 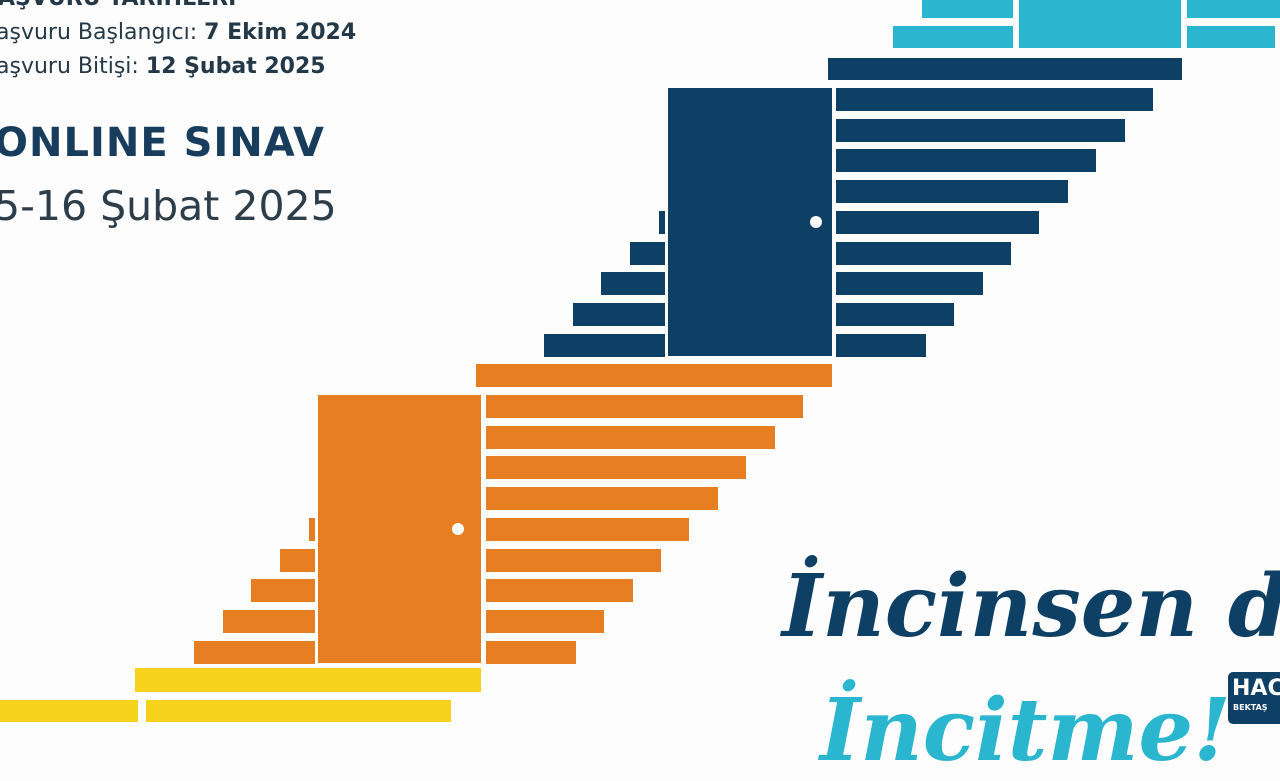 I want to click on start-value: 7 Ekim 2024, so click(x=280, y=32).